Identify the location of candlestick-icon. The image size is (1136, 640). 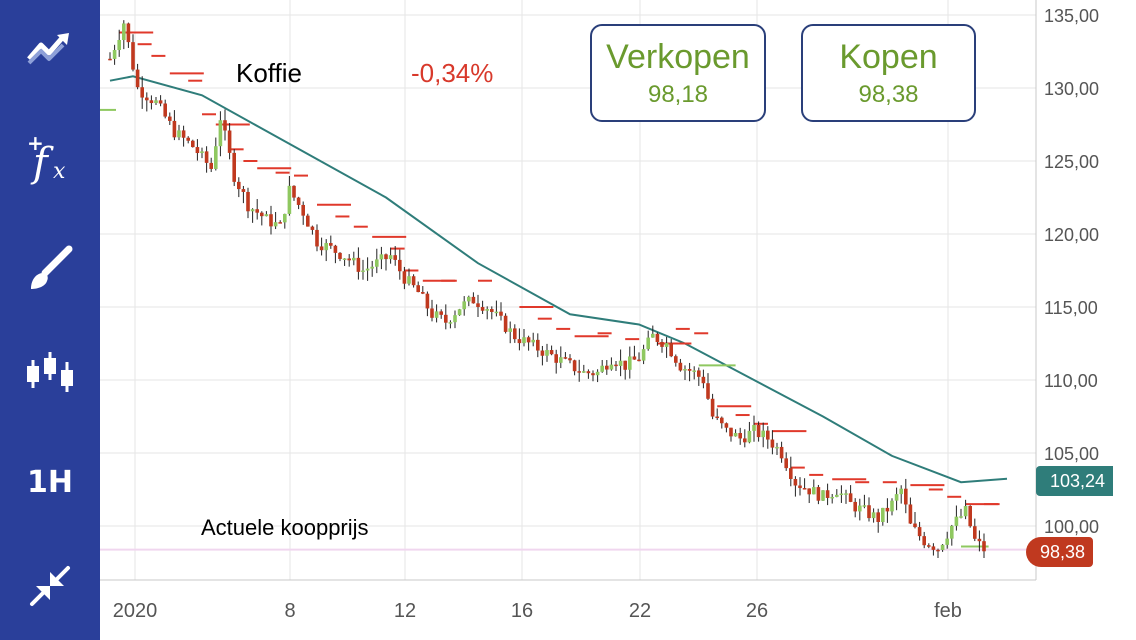
(50, 372).